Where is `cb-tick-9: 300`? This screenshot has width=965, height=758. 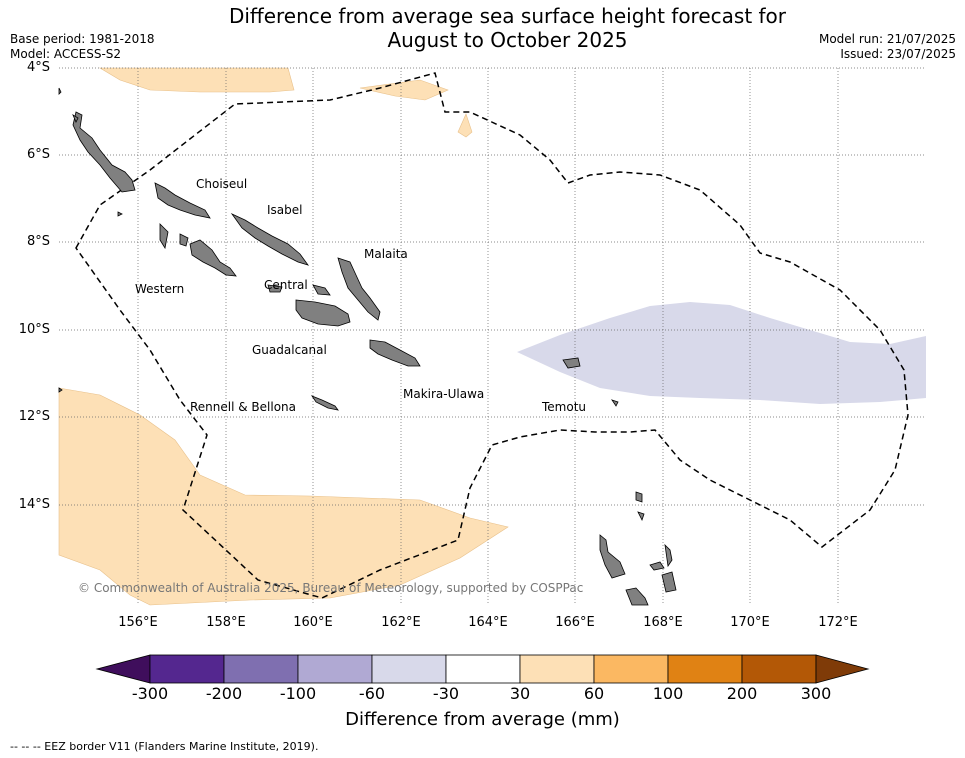
cb-tick-9: 300 is located at coordinates (816, 693).